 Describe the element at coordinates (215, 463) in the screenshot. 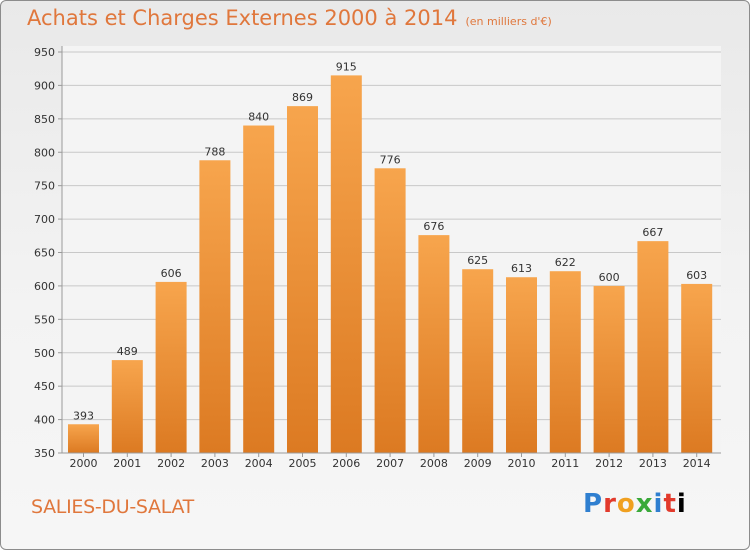

I see `x-tick-label: 2003` at that location.